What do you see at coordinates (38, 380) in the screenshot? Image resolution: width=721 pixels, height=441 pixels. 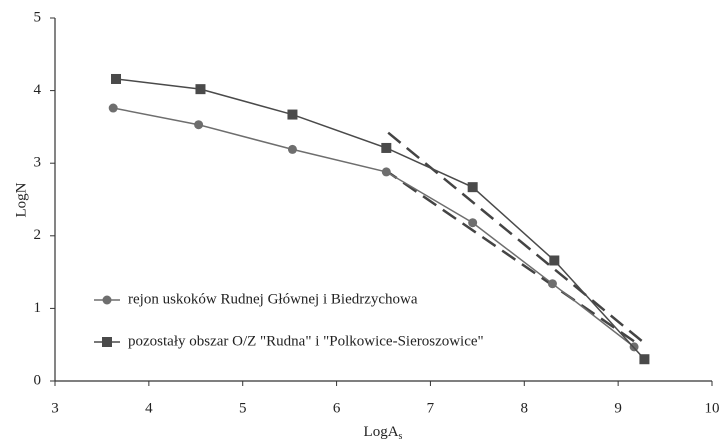 I see `y-tick-label: 0` at bounding box center [38, 380].